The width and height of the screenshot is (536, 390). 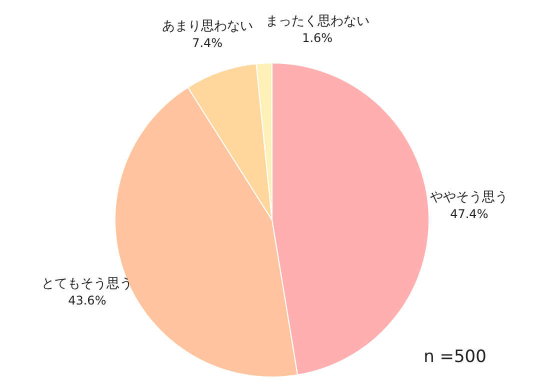 I want to click on data-label: 1.6%, so click(x=317, y=38).